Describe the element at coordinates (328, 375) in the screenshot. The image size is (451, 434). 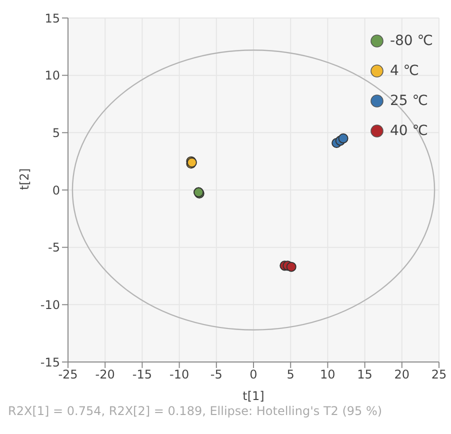
I see `x-tick-label: 10` at that location.